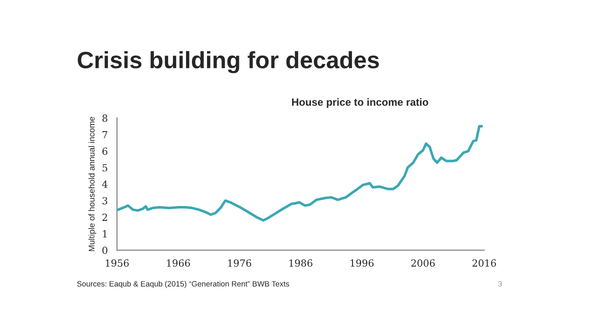 This screenshot has height=327, width=600. What do you see at coordinates (105, 134) in the screenshot?
I see `y-tick-label: 7` at bounding box center [105, 134].